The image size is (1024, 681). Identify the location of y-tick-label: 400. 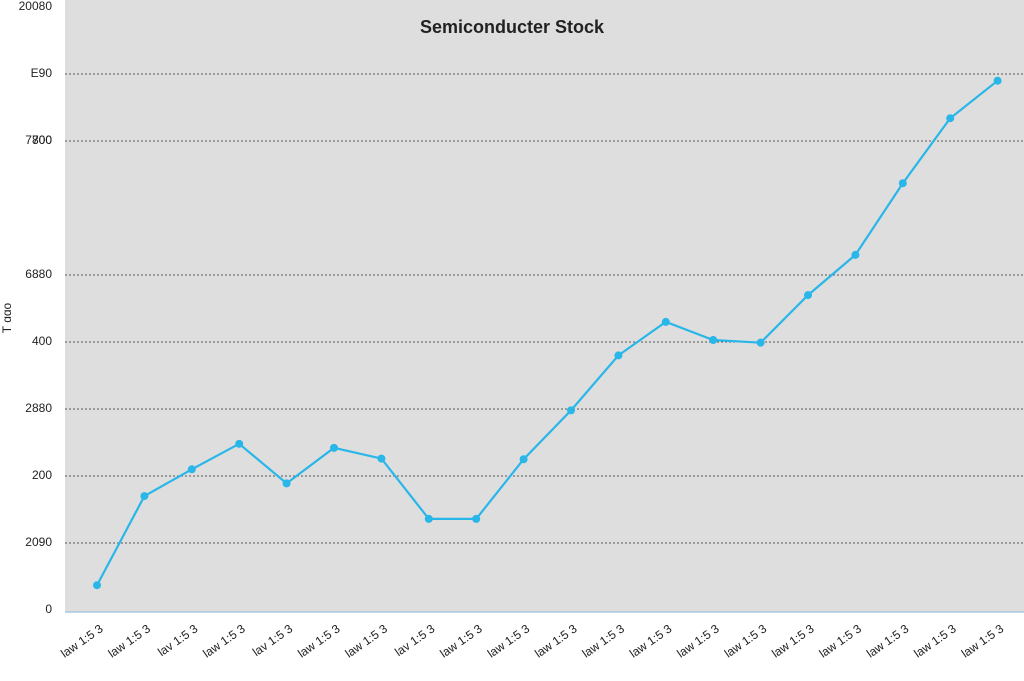
(42, 341).